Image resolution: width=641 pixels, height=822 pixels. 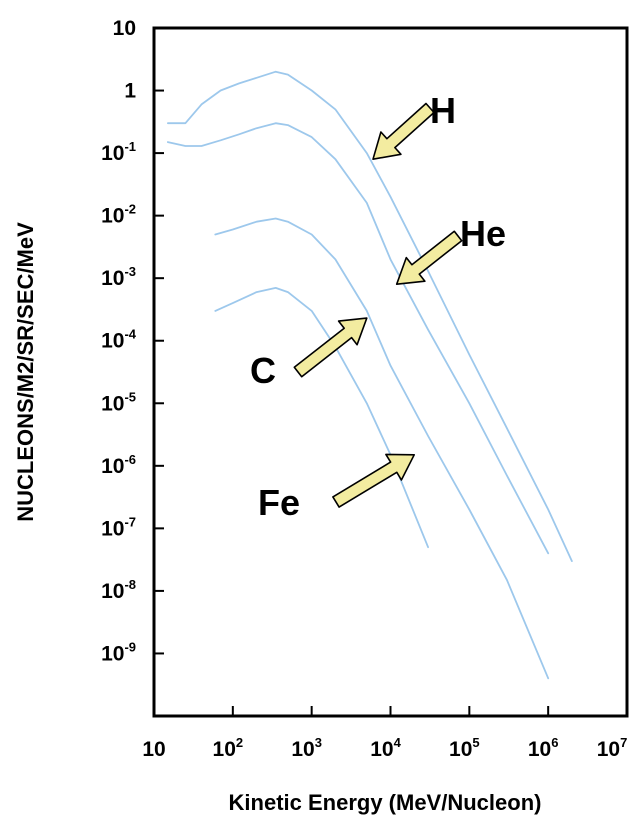 I want to click on y-tick-label: 10⁻¹, so click(x=118, y=152).